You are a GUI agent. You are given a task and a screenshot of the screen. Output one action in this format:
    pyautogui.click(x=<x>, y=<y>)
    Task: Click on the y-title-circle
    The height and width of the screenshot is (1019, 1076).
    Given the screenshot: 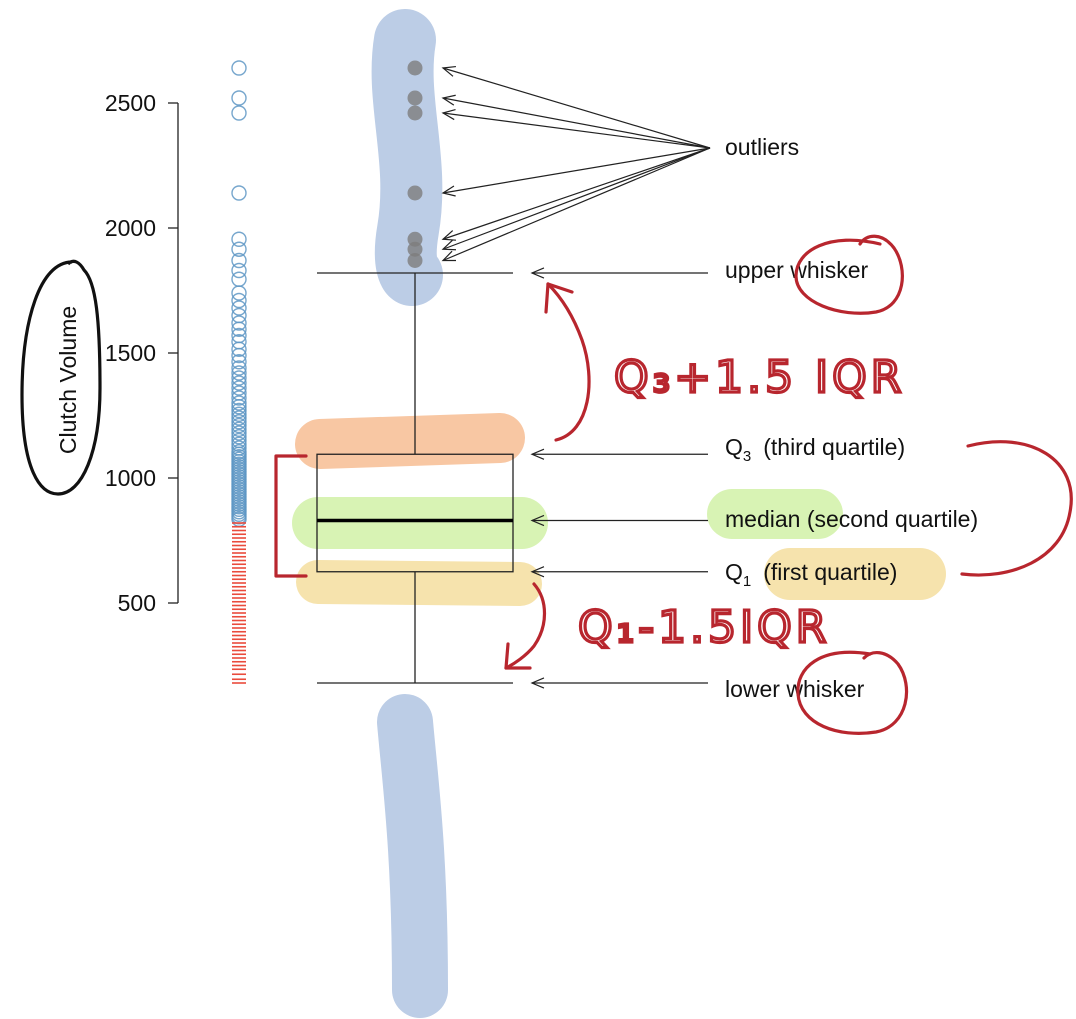 What is the action you would take?
    pyautogui.click(x=61, y=377)
    